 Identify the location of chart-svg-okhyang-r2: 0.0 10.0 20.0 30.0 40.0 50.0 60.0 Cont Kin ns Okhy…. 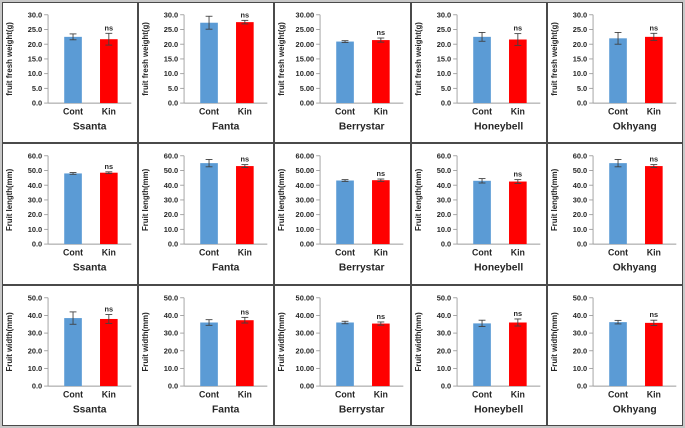
(613, 213).